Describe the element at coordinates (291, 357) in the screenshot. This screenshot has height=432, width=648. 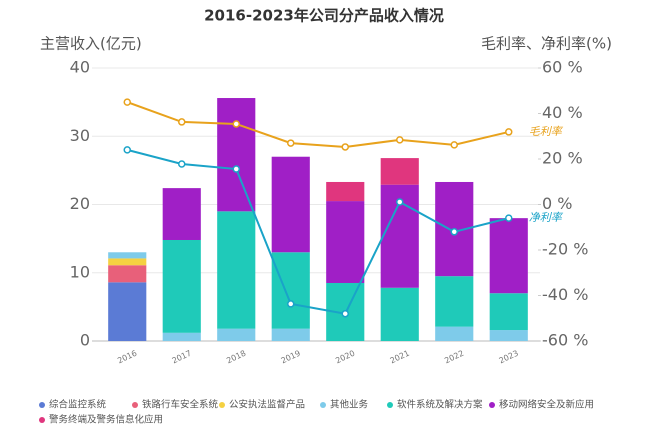
I see `x-tick-label: 2019` at that location.